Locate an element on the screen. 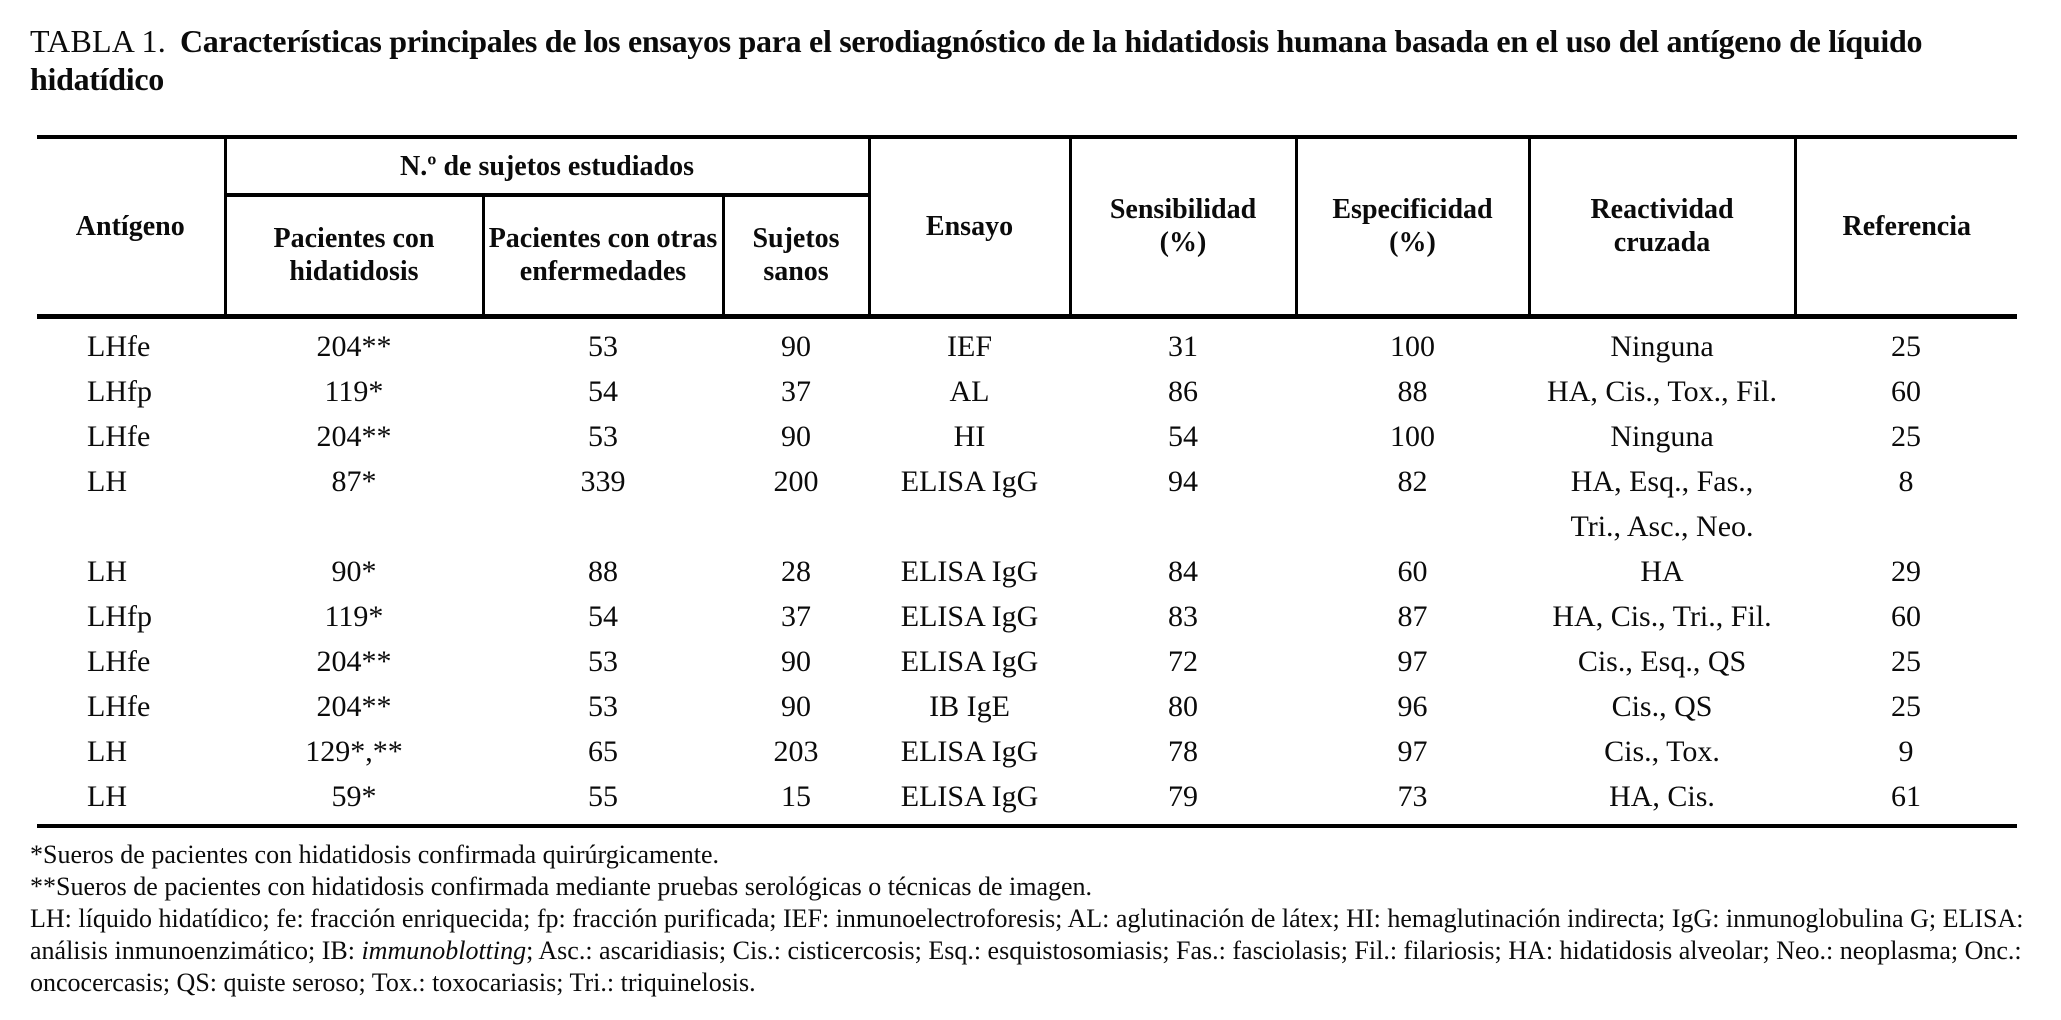 This screenshot has height=1020, width=2061. table-cell: 97 is located at coordinates (1412, 751).